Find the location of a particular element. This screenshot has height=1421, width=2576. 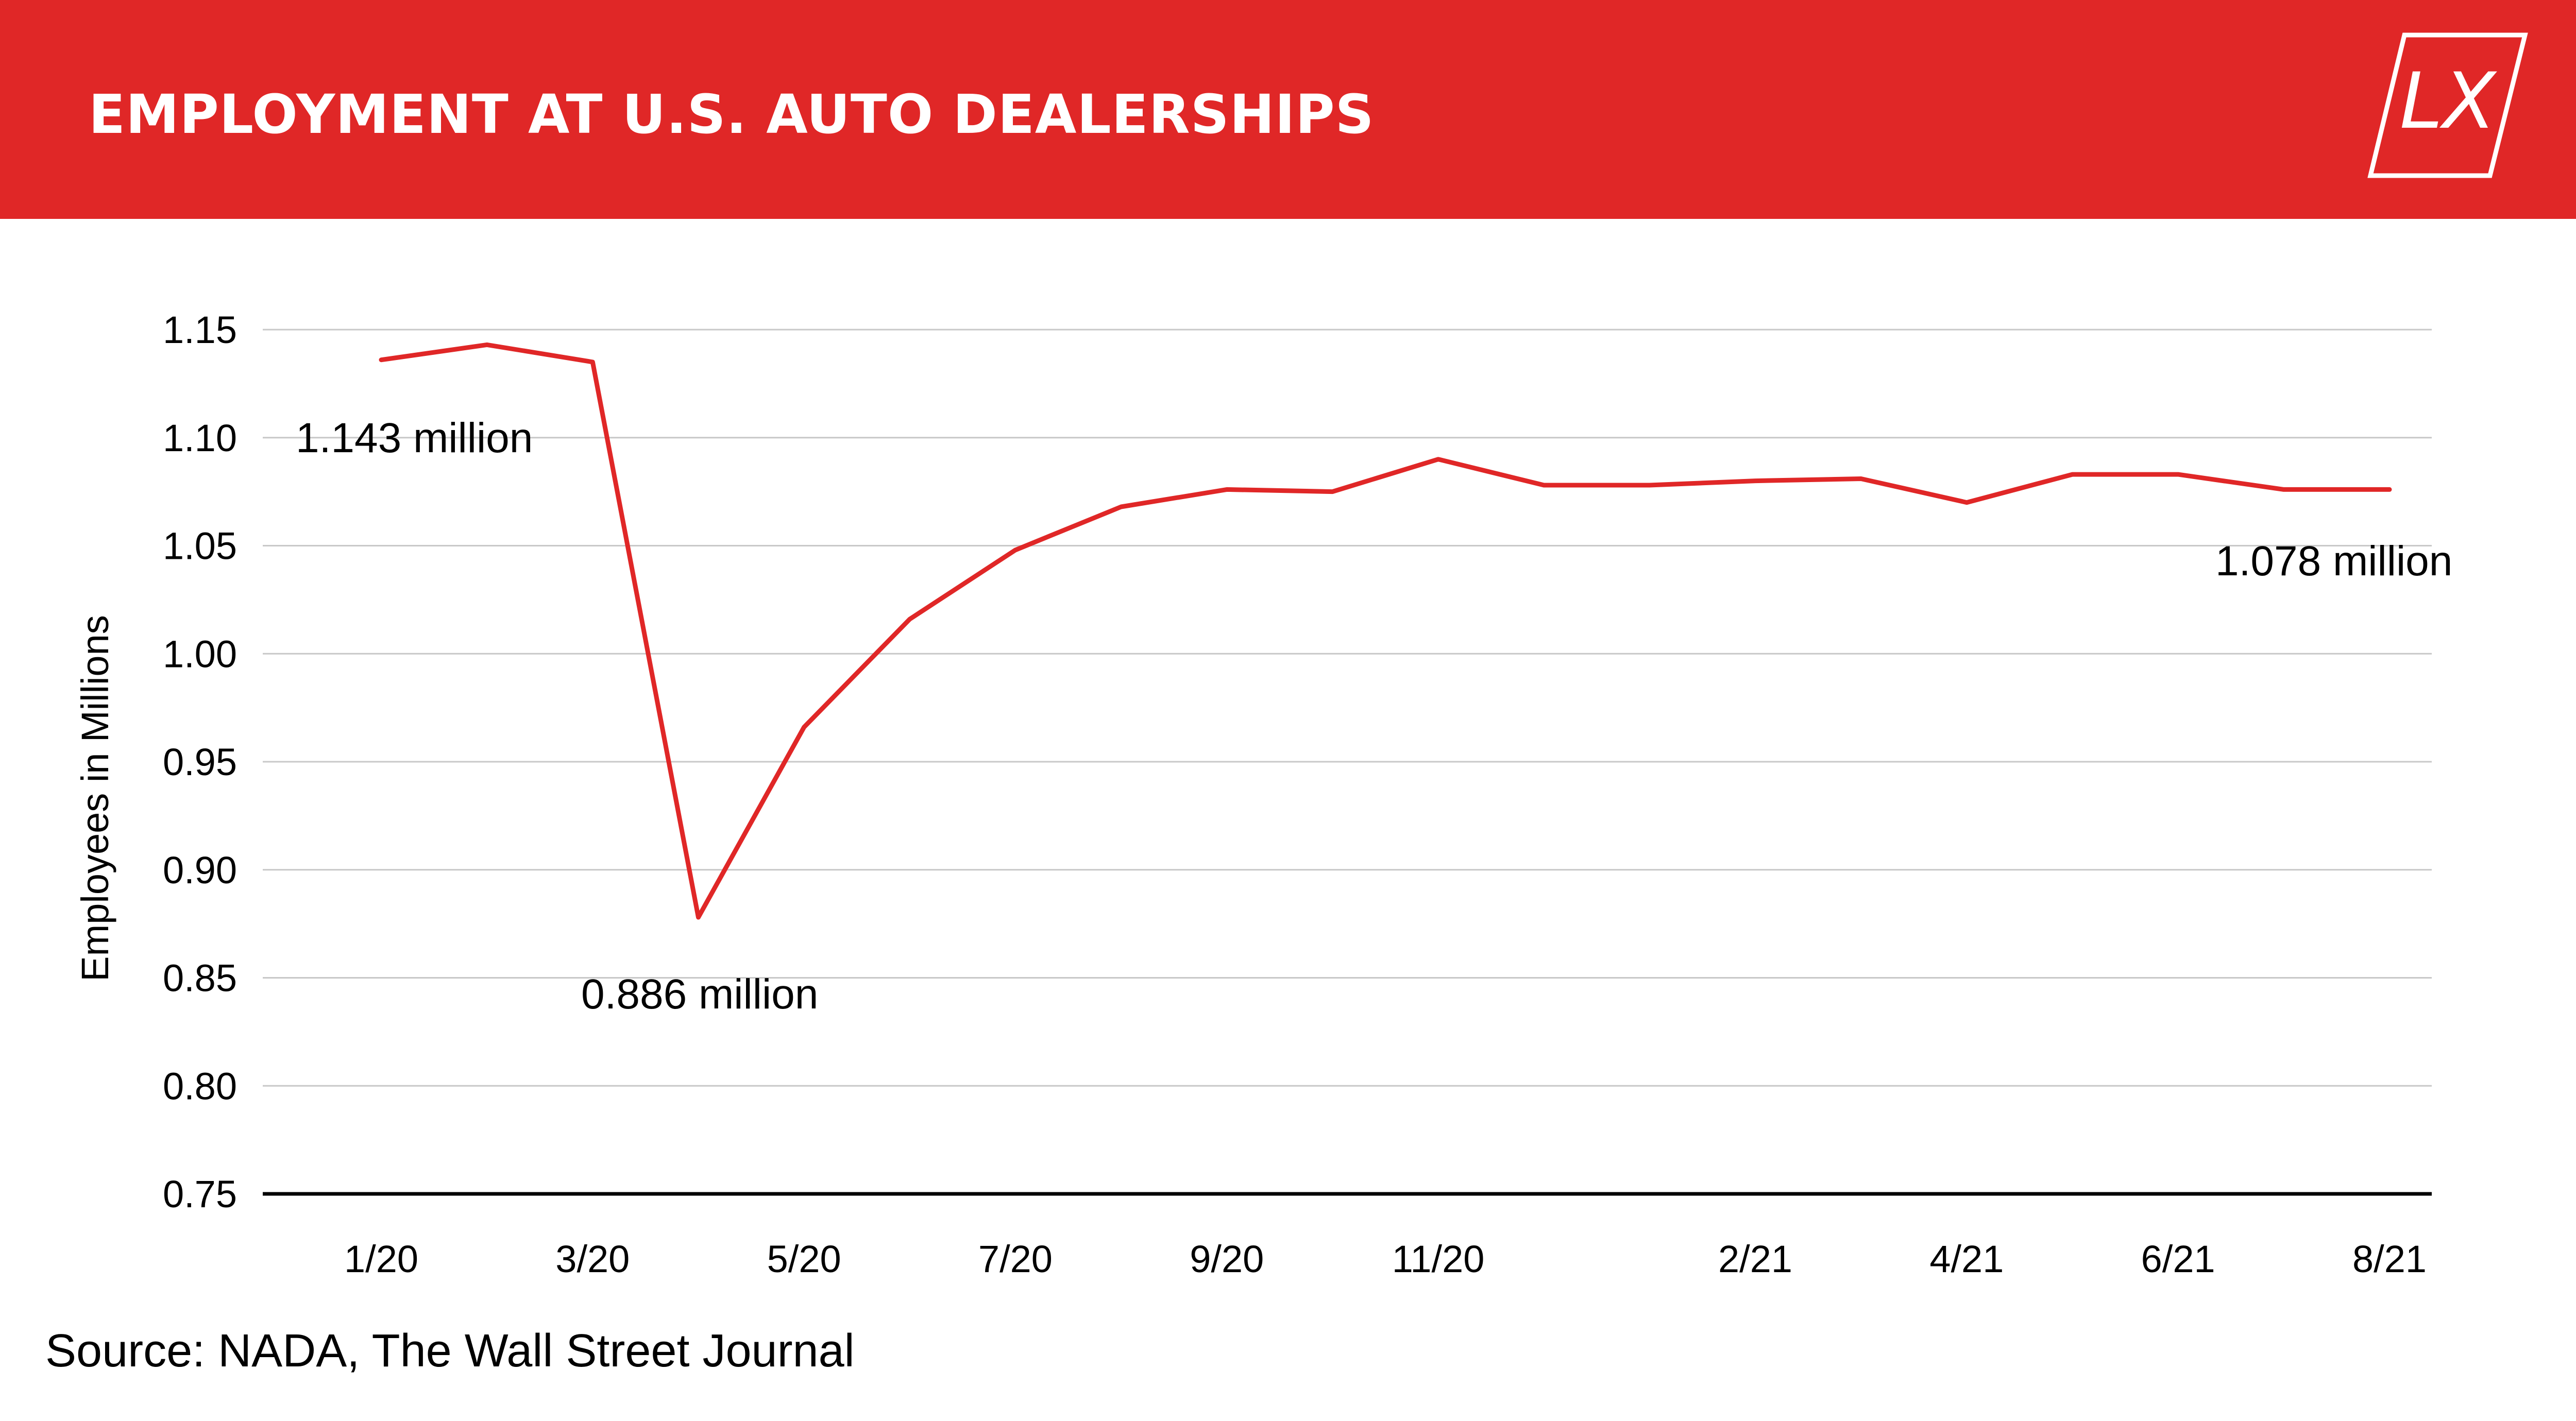

x-tick-label: 5/20 is located at coordinates (804, 1259).